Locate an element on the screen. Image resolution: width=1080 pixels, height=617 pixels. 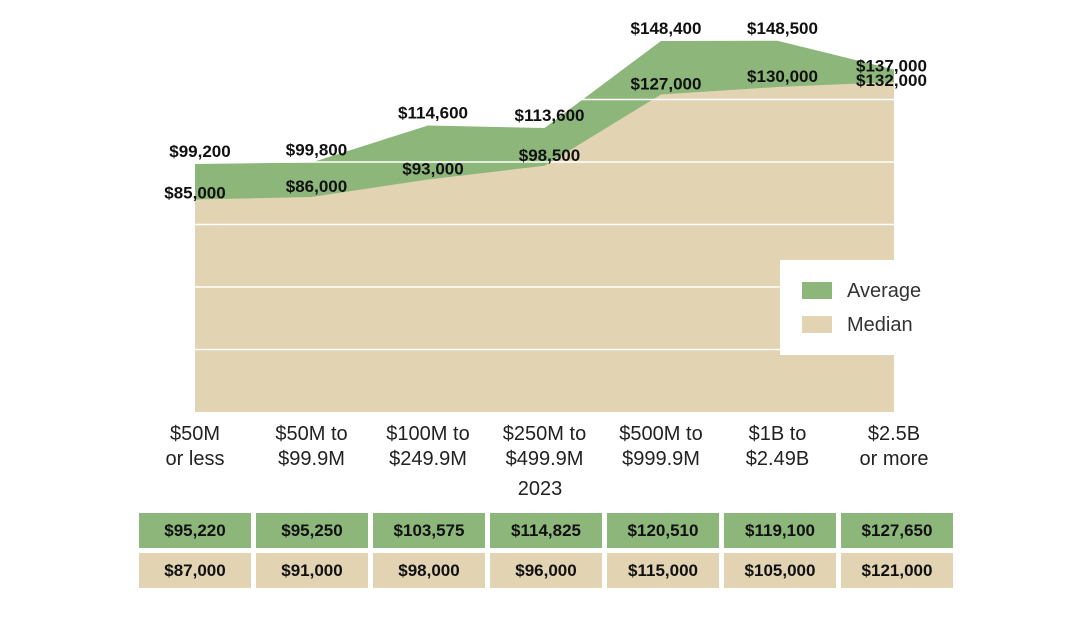
category-label: or more is located at coordinates (894, 459).